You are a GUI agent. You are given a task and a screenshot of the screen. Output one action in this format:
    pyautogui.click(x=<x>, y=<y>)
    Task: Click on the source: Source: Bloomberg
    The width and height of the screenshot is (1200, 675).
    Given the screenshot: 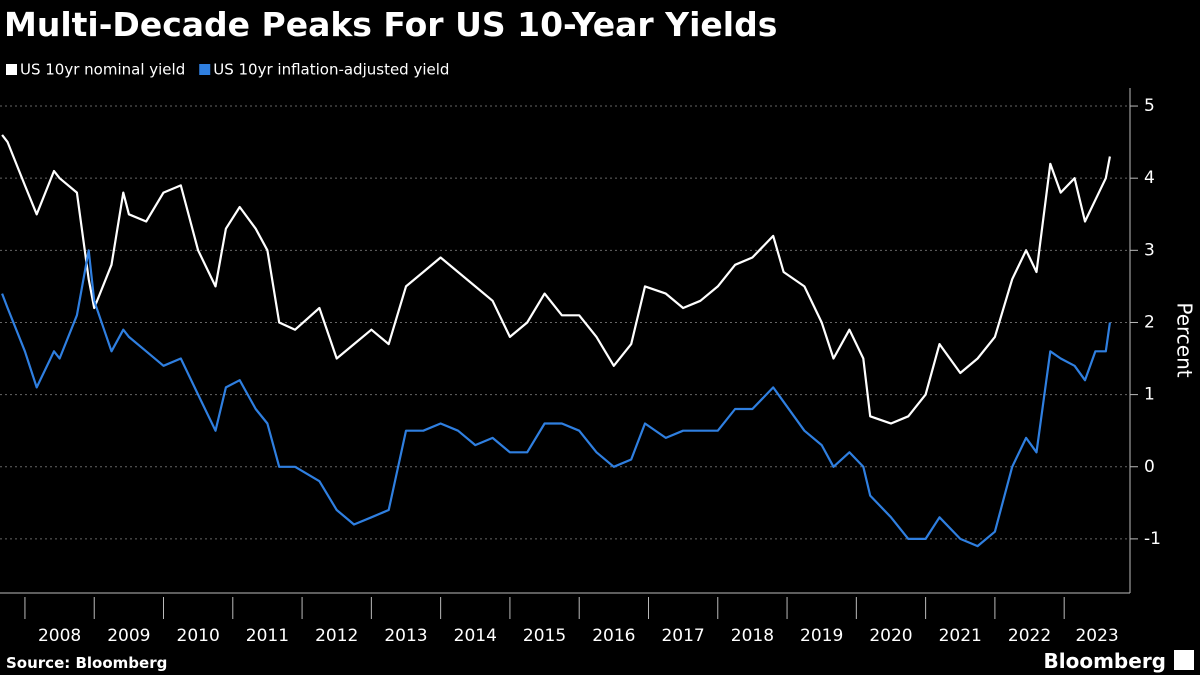 What is the action you would take?
    pyautogui.click(x=86, y=663)
    